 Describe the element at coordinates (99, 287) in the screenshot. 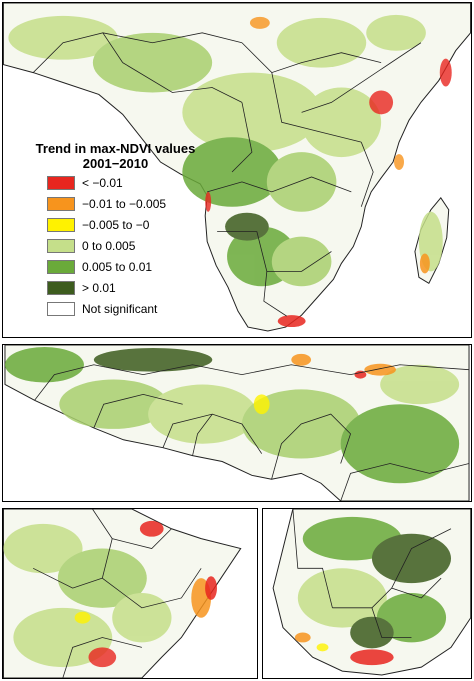

I see `legend-label: > 0.01` at that location.